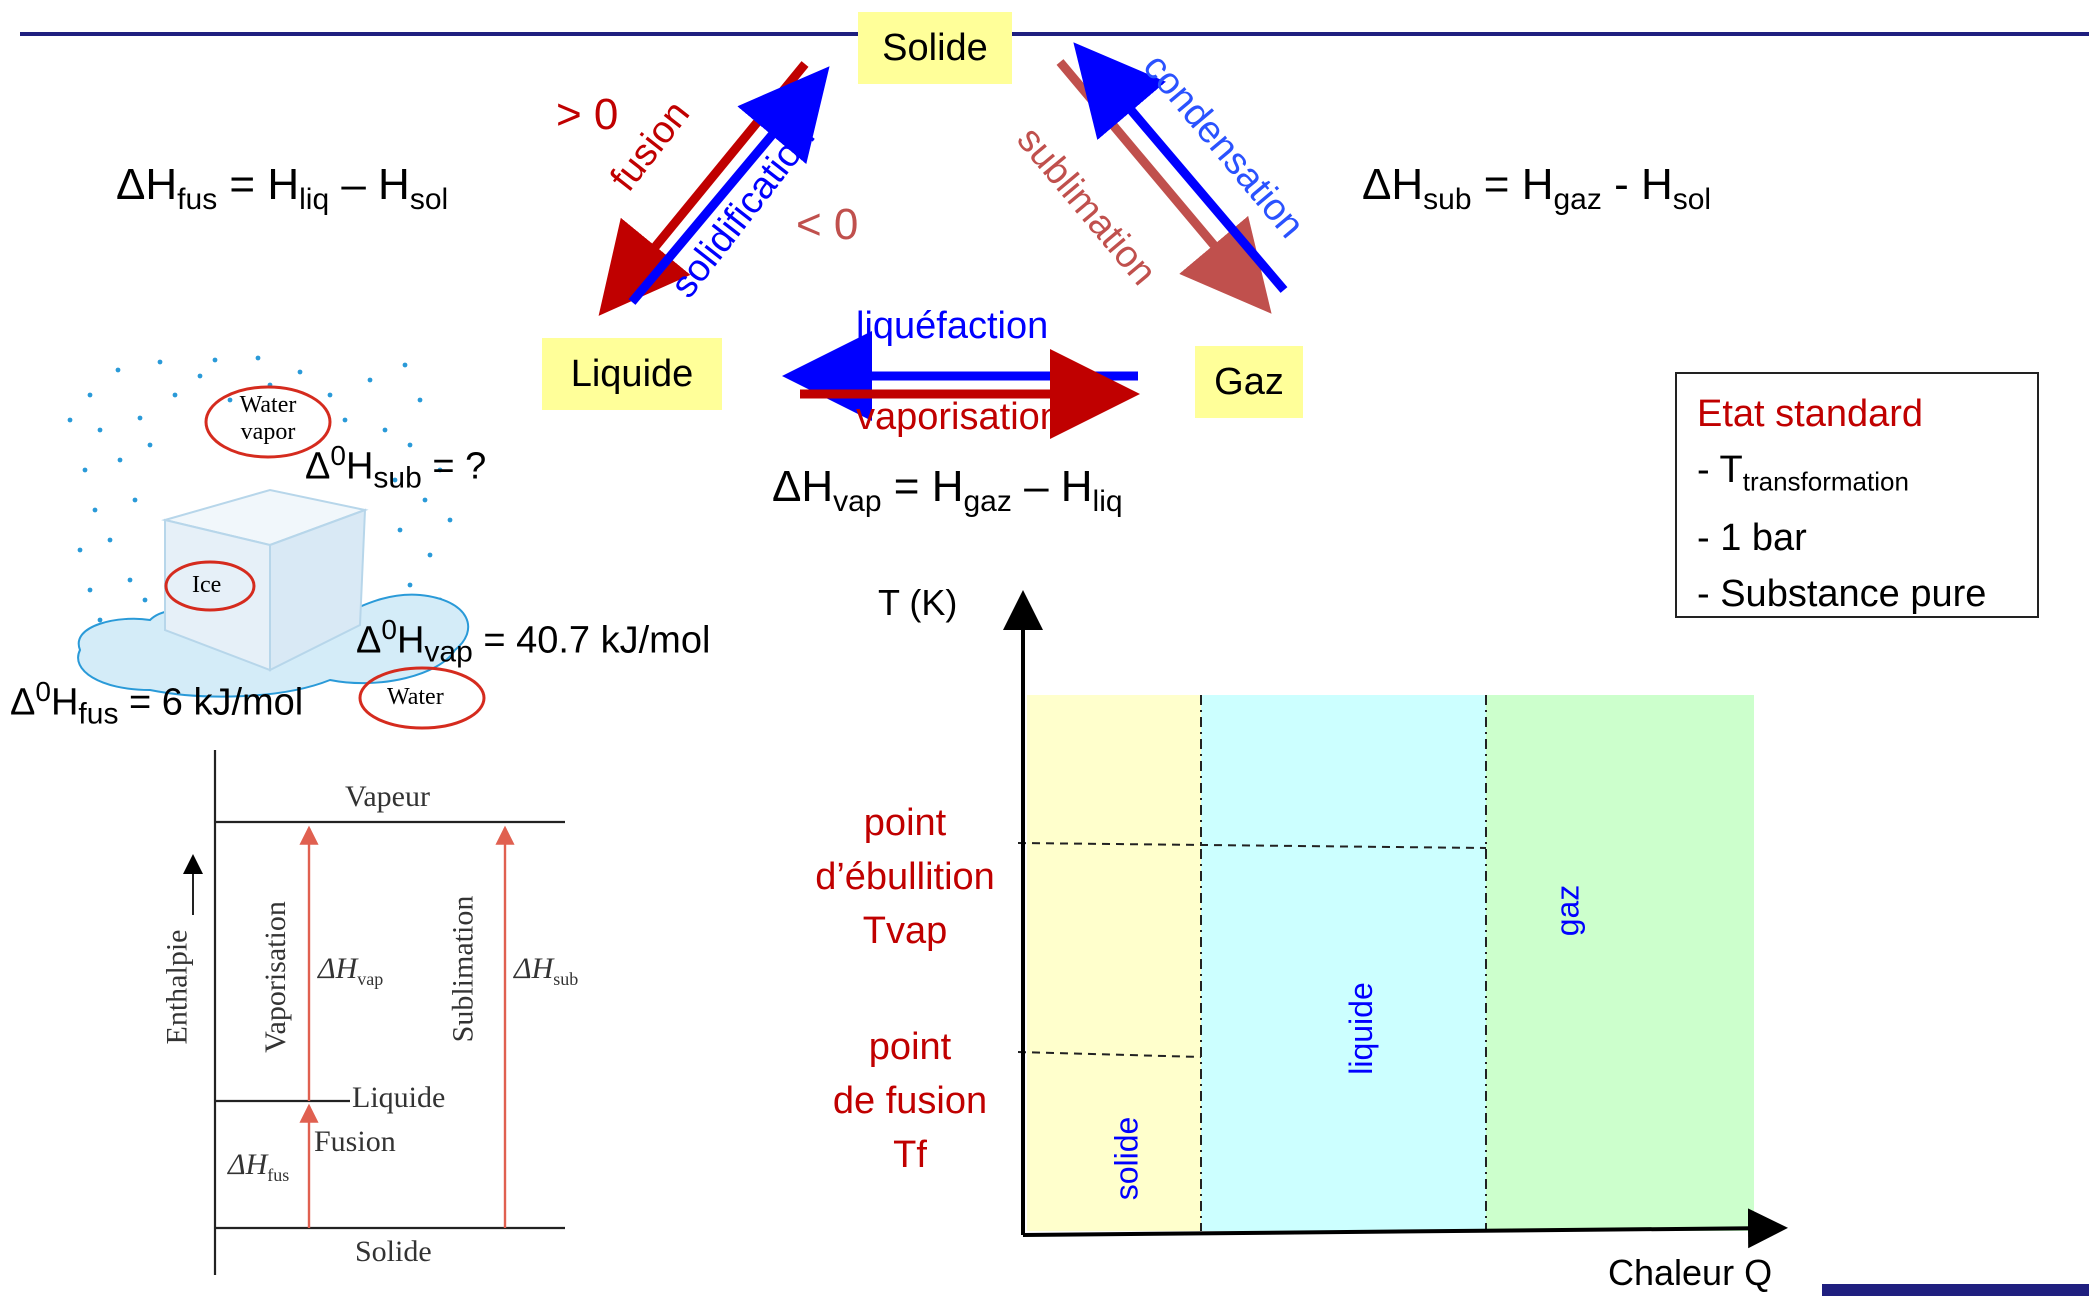  Describe the element at coordinates (827, 225) in the screenshot. I see `solidification-sign: < 0` at that location.